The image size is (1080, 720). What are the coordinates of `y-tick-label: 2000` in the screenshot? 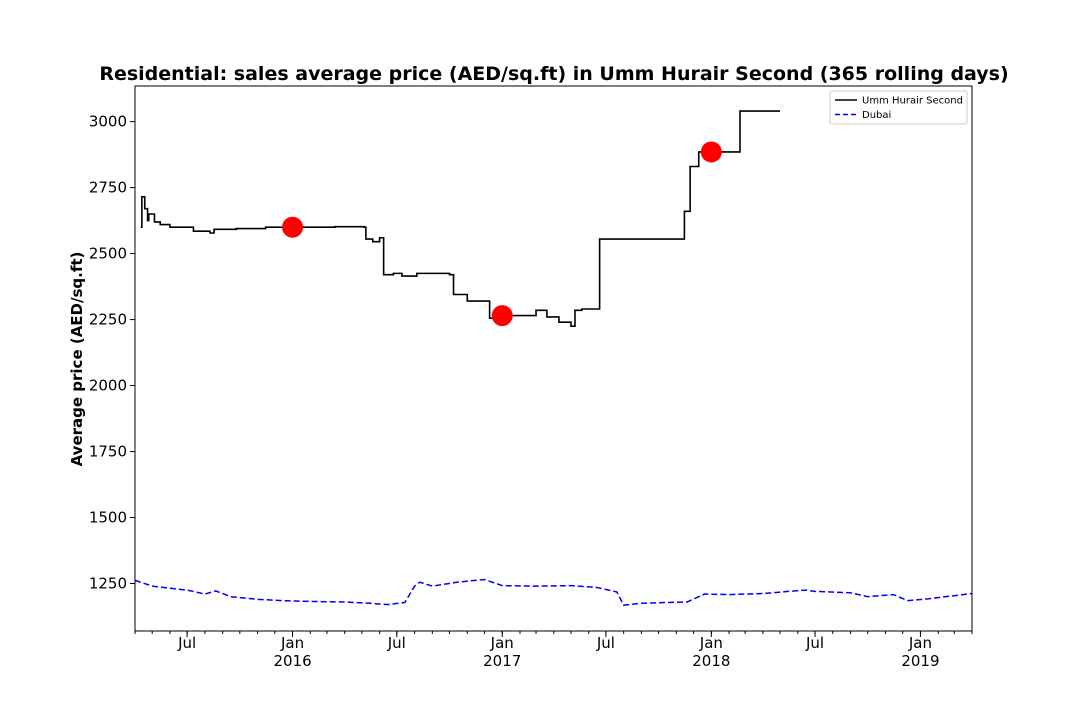 It's located at (108, 386).